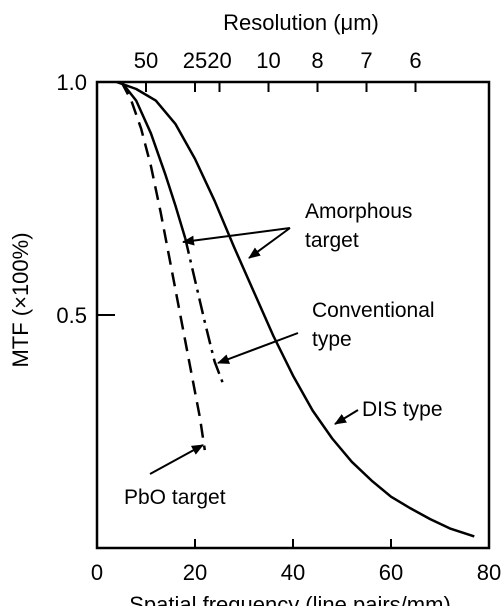 Image resolution: width=501 pixels, height=606 pixels. I want to click on x-tick-label: 80, so click(489, 572).